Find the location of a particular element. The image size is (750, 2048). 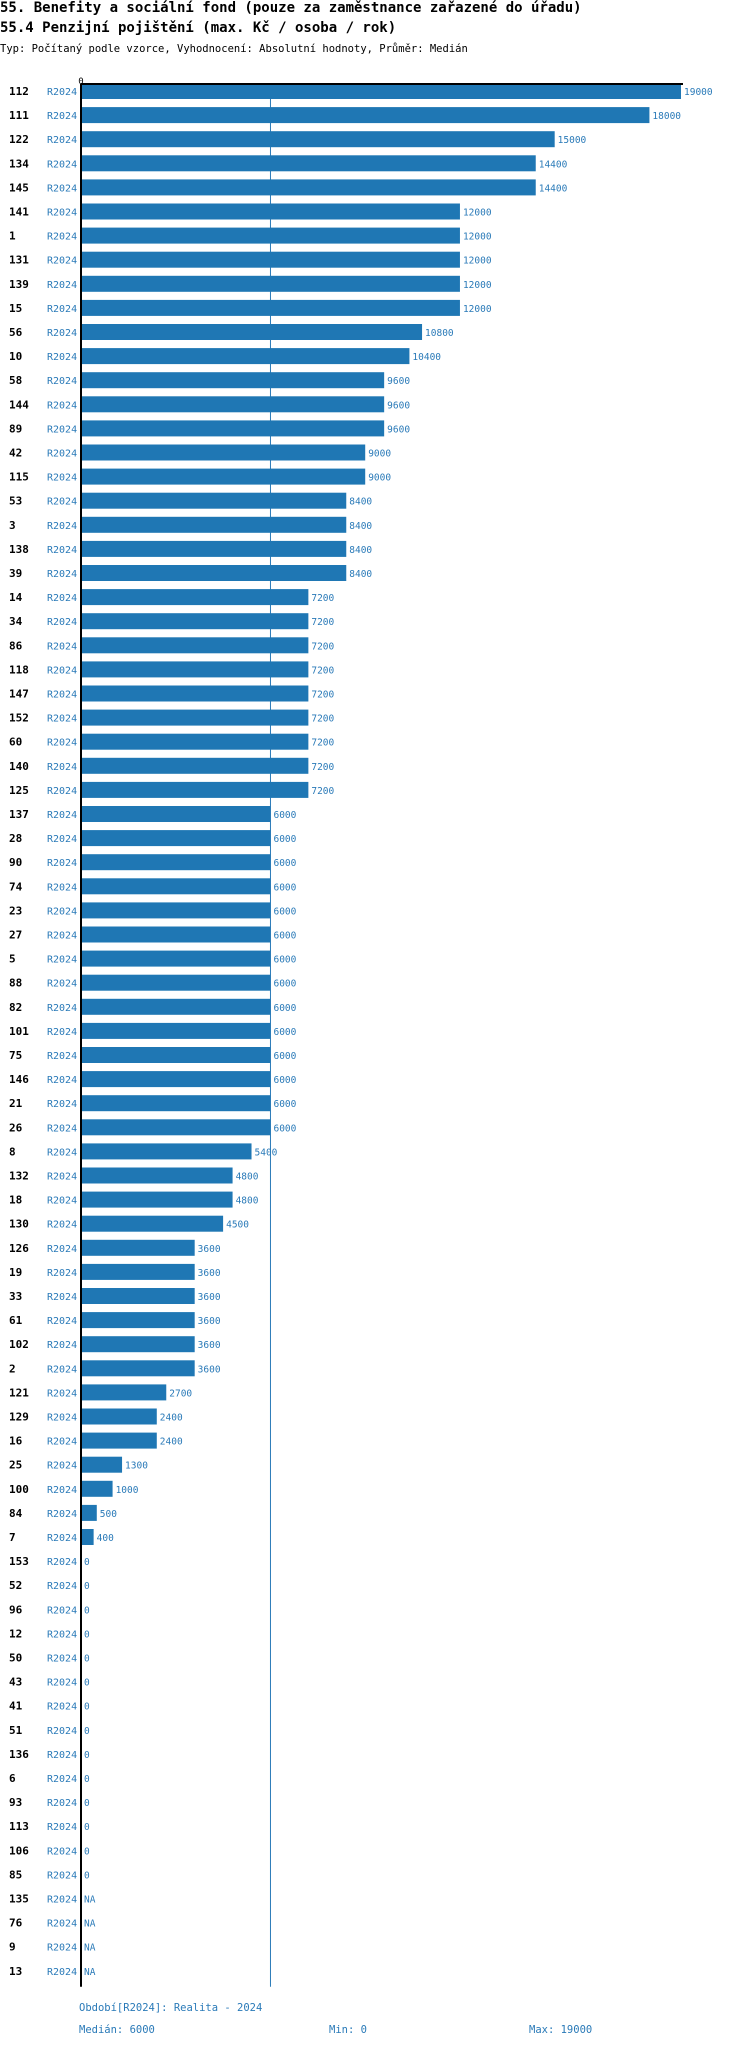

category-label: 122 is located at coordinates (19, 139).